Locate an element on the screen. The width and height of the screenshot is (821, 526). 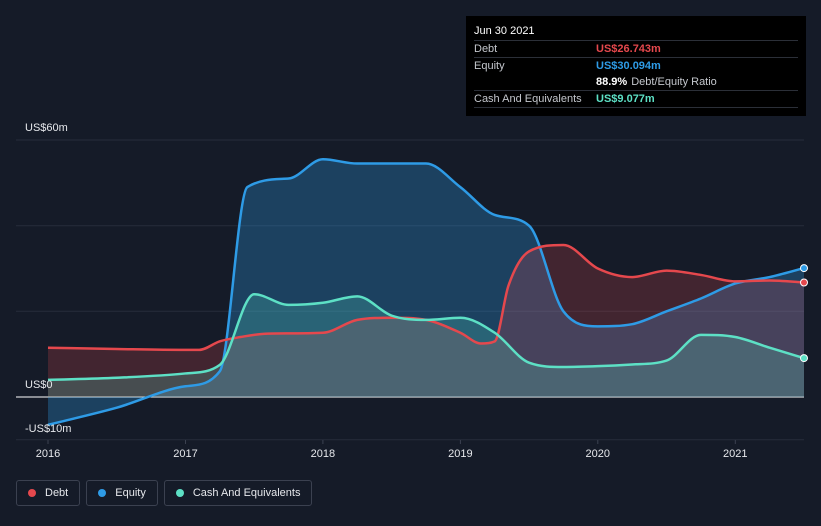
legend-label: Cash And Equivalents is located at coordinates (246, 493).